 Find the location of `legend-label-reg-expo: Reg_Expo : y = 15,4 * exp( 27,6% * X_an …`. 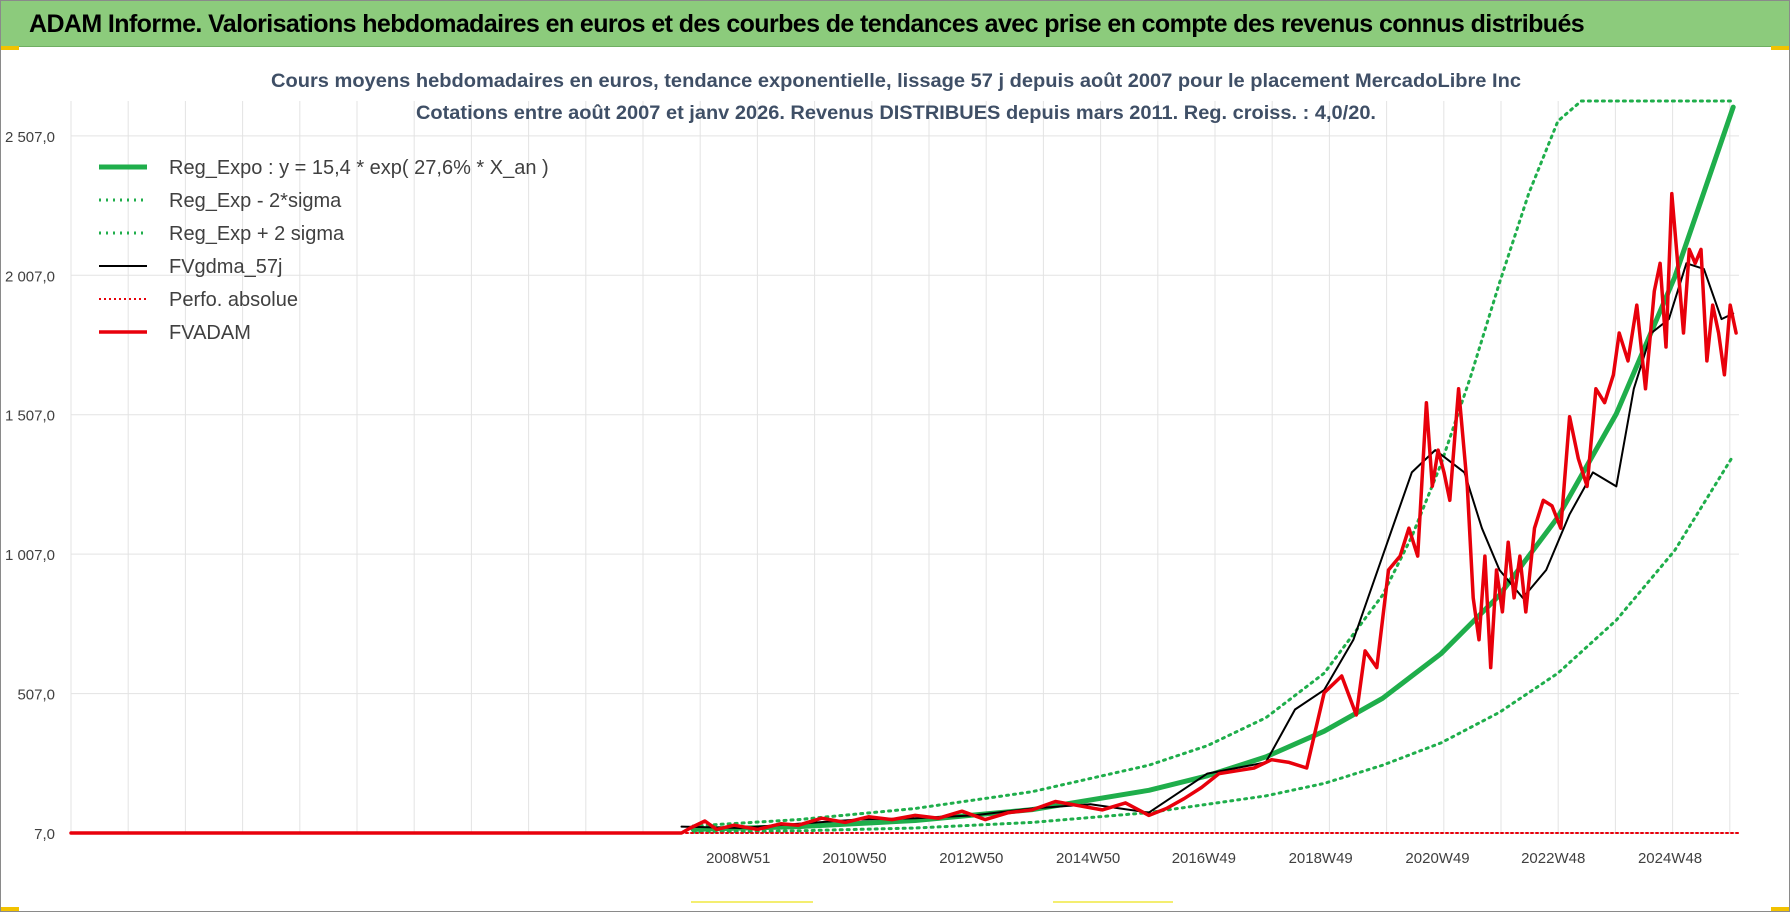

legend-label-reg-expo: Reg_Expo : y = 15,4 * exp( 27,6% * X_an … is located at coordinates (359, 168).